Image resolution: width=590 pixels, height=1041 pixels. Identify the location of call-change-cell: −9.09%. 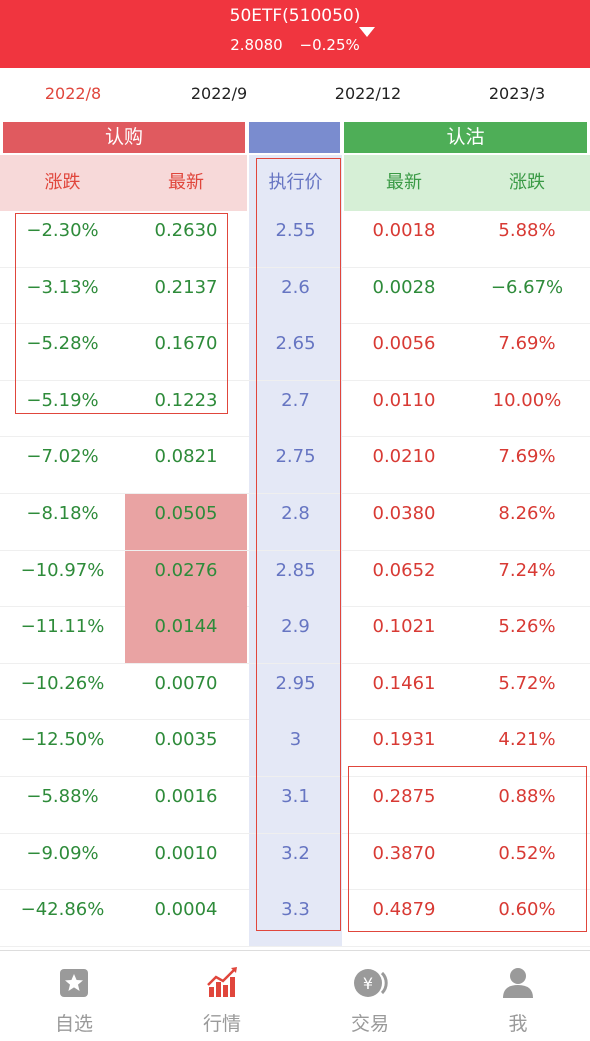
(62, 853).